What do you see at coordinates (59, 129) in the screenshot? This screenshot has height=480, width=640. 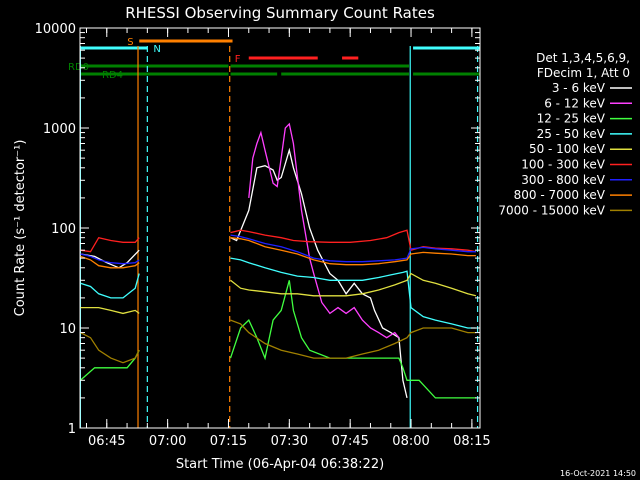 I see `y-tick-label: 1000` at bounding box center [59, 129].